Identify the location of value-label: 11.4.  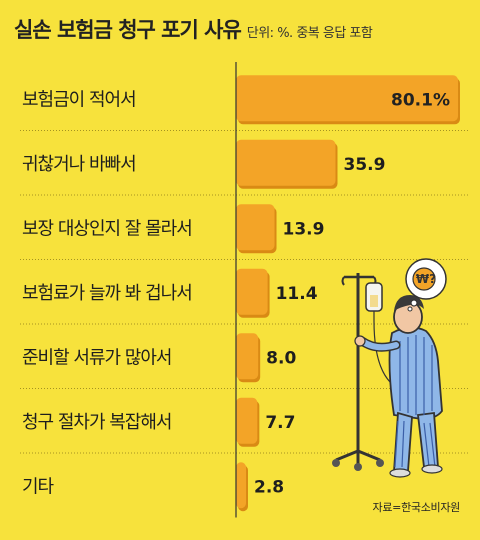
(297, 294).